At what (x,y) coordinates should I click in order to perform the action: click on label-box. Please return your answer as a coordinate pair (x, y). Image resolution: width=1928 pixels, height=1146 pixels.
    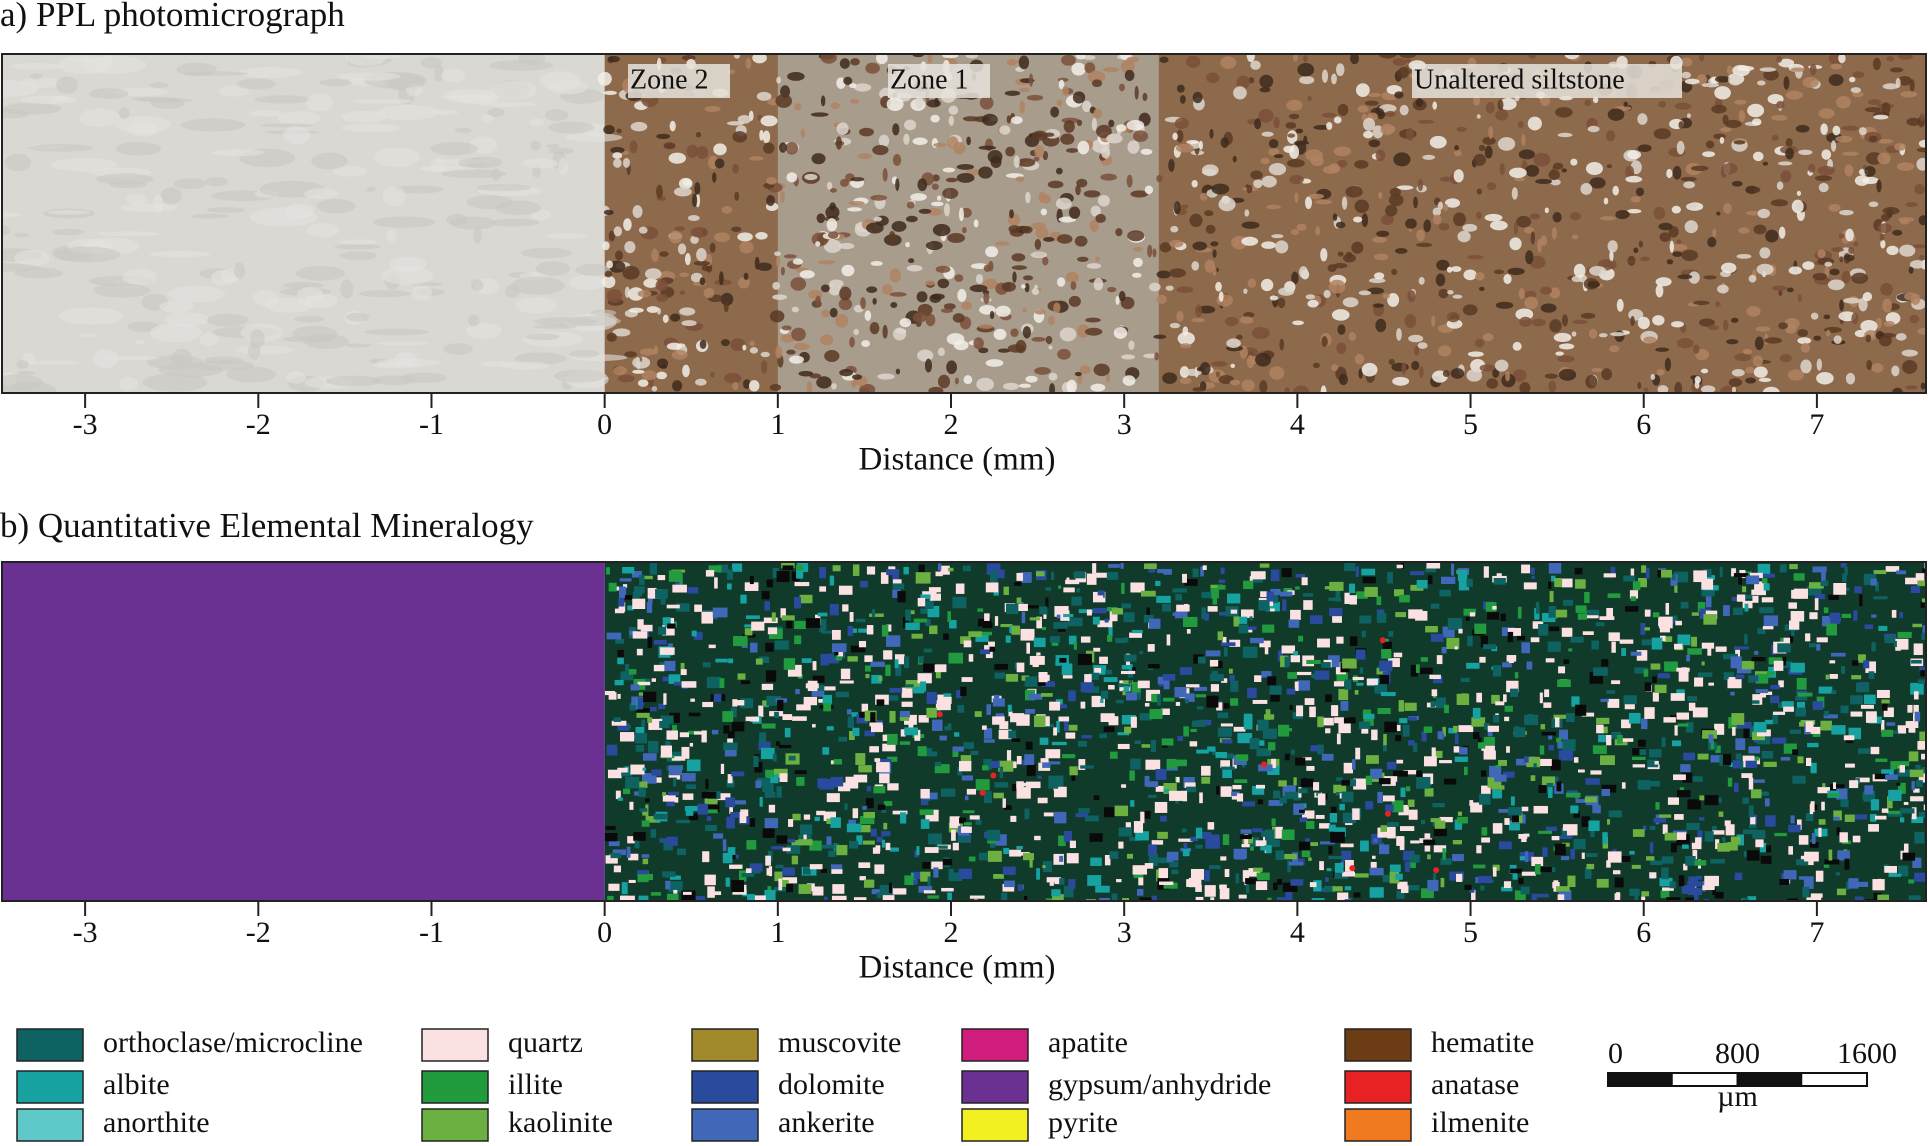
    Looking at the image, I should click on (939, 81).